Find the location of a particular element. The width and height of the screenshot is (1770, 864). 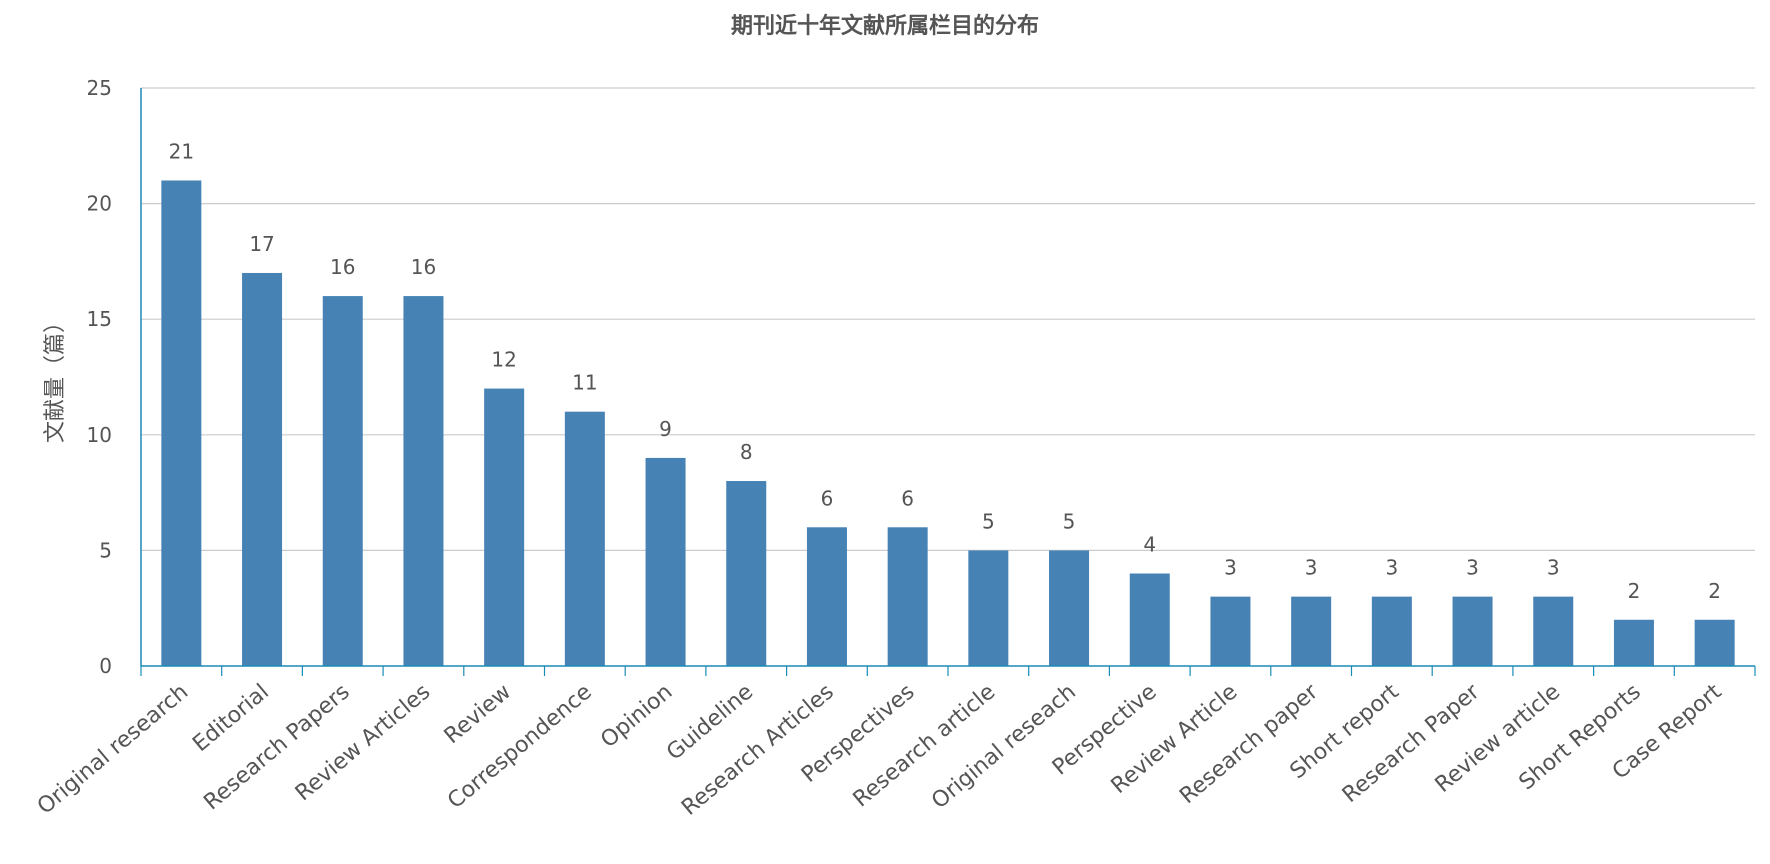

y-tick-label: 5 is located at coordinates (105, 550).